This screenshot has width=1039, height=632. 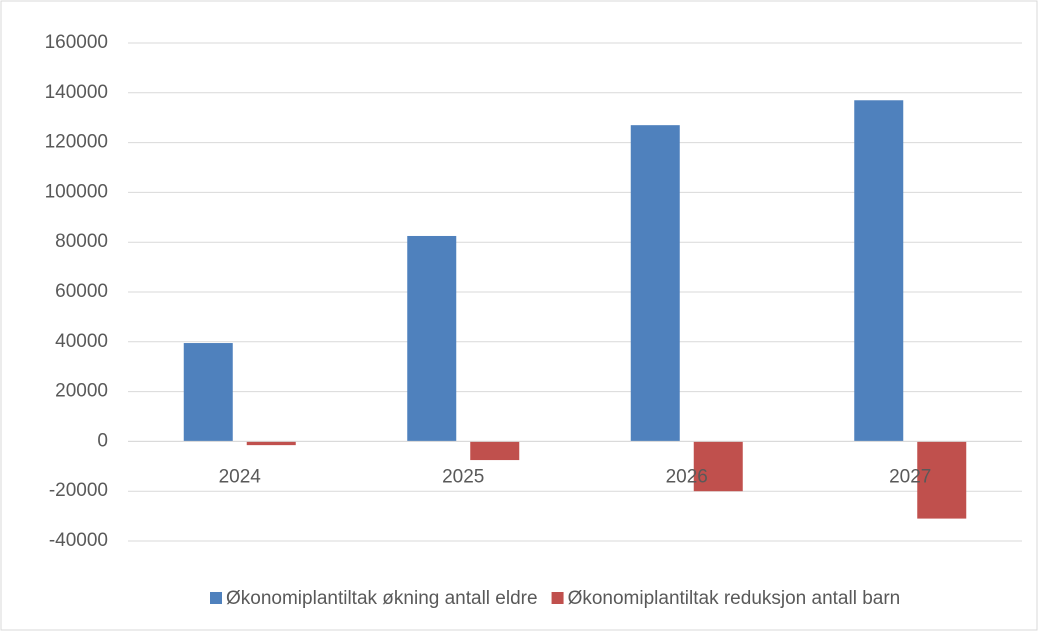 What do you see at coordinates (910, 476) in the screenshot?
I see `x-tick-label: 2027` at bounding box center [910, 476].